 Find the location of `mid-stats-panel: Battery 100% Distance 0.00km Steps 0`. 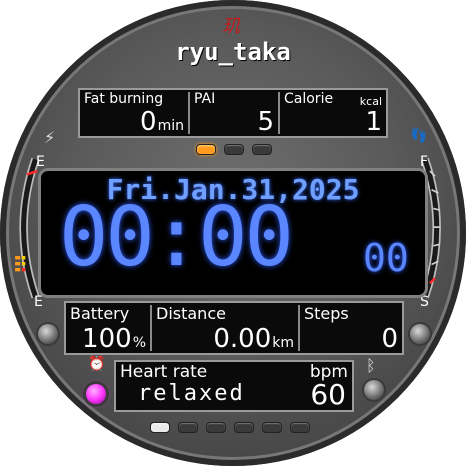

mid-stats-panel: Battery 100% Distance 0.00km Steps 0 is located at coordinates (234, 328).